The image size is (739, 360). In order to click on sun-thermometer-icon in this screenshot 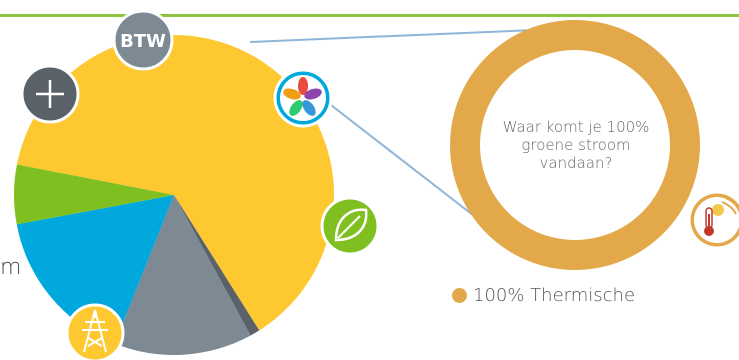, I will do `click(713, 220)`.